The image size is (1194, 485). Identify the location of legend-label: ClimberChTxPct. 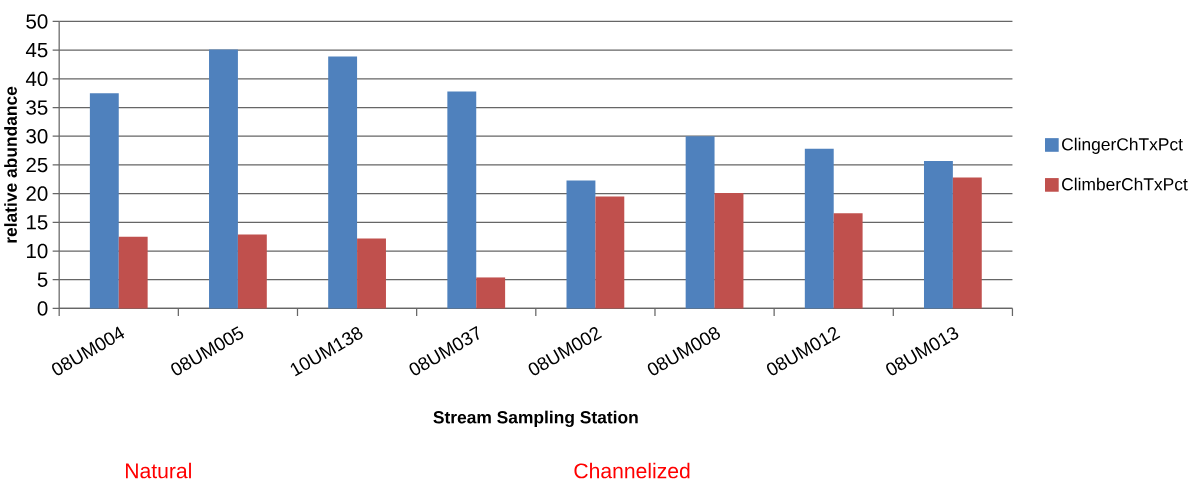
(1125, 184).